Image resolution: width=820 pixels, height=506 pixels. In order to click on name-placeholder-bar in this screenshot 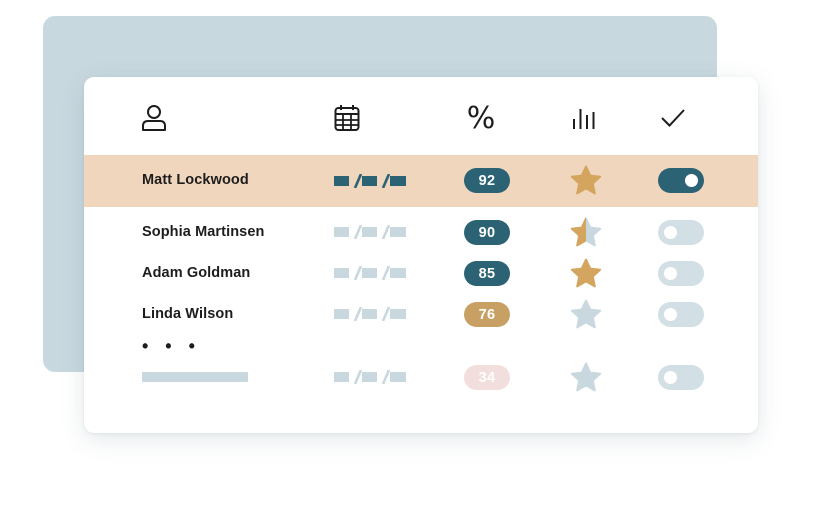, I will do `click(195, 377)`.